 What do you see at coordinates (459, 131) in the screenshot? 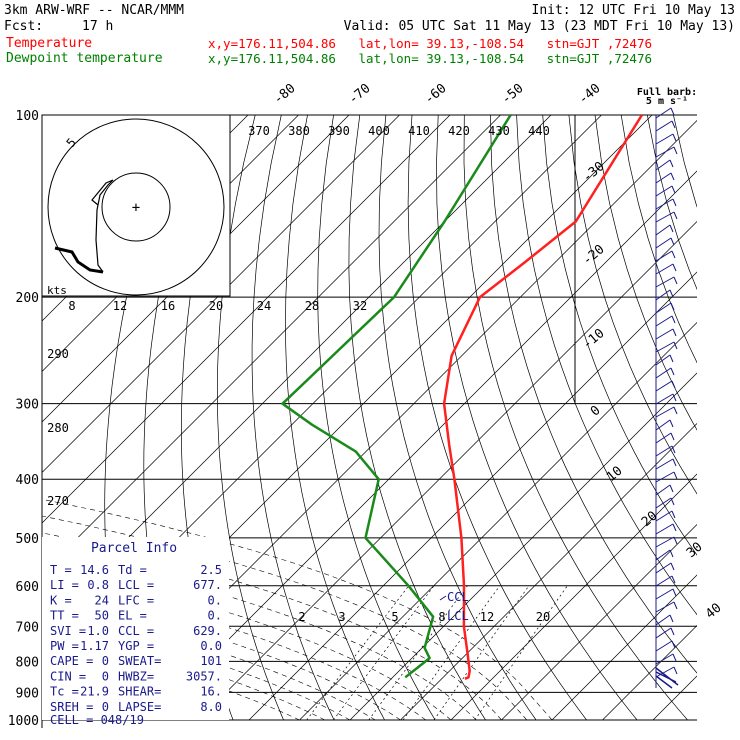
I see `theta-e-label: 420` at bounding box center [459, 131].